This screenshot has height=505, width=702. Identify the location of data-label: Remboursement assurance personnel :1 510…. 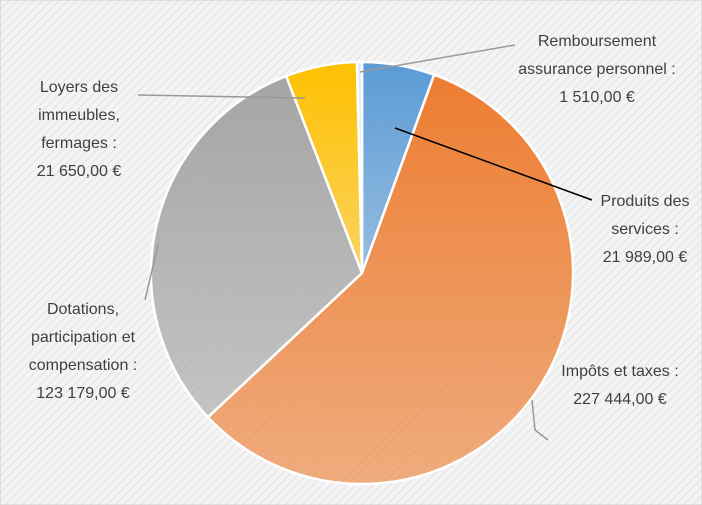
(597, 69).